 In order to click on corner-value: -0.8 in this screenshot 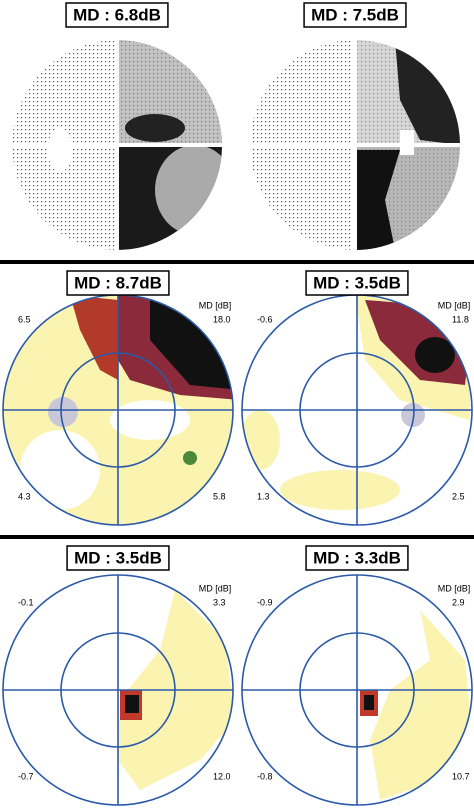, I will do `click(265, 776)`.